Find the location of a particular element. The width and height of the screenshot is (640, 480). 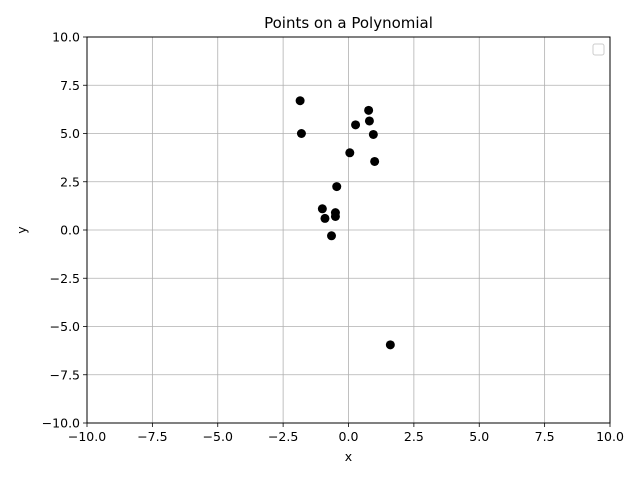

x-tick-label: −2.5 is located at coordinates (283, 436).